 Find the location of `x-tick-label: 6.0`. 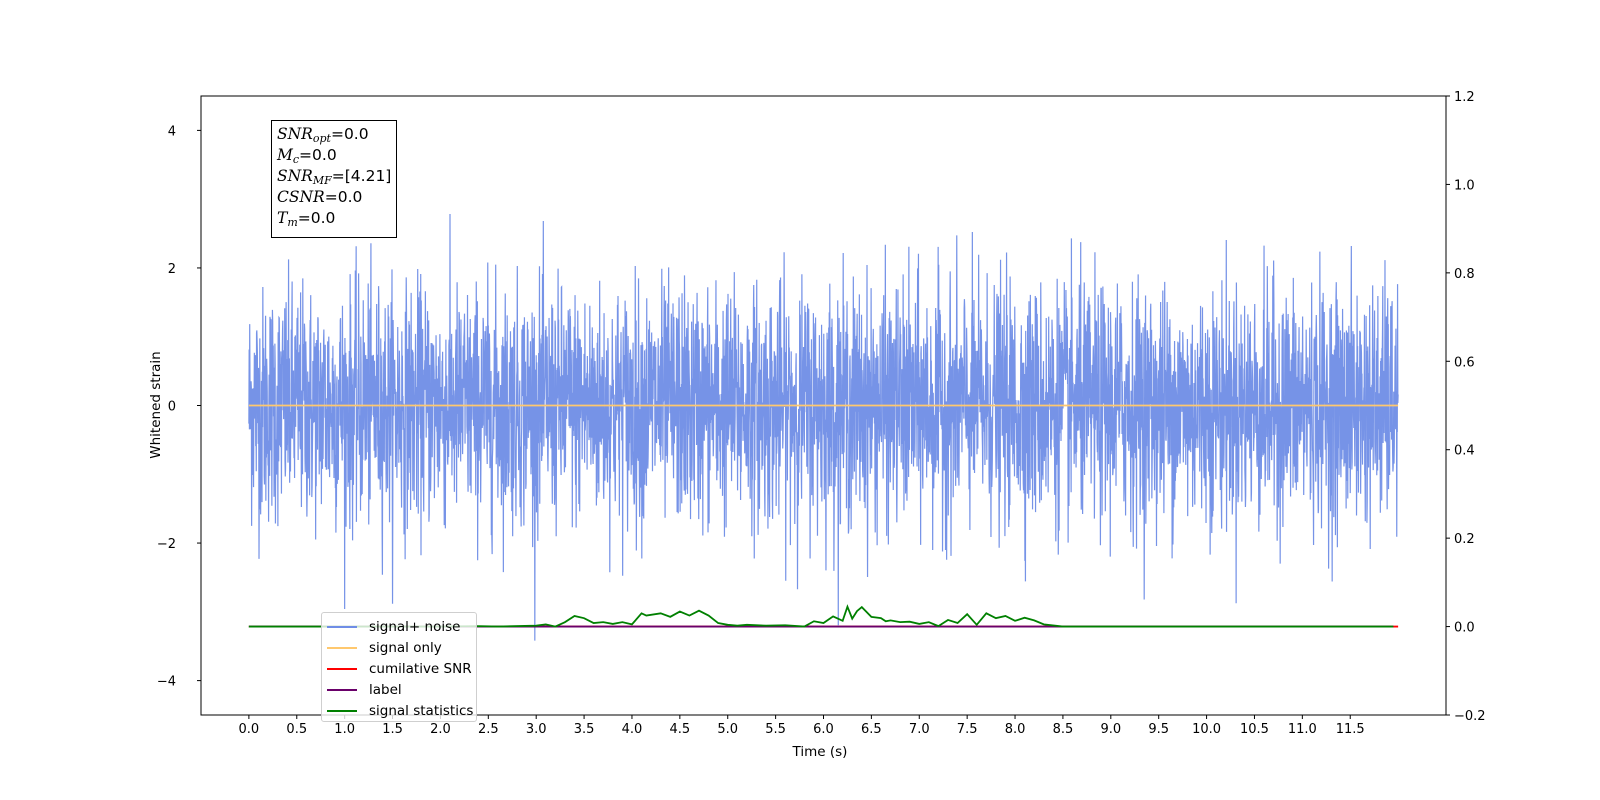

x-tick-label: 6.0 is located at coordinates (823, 729).